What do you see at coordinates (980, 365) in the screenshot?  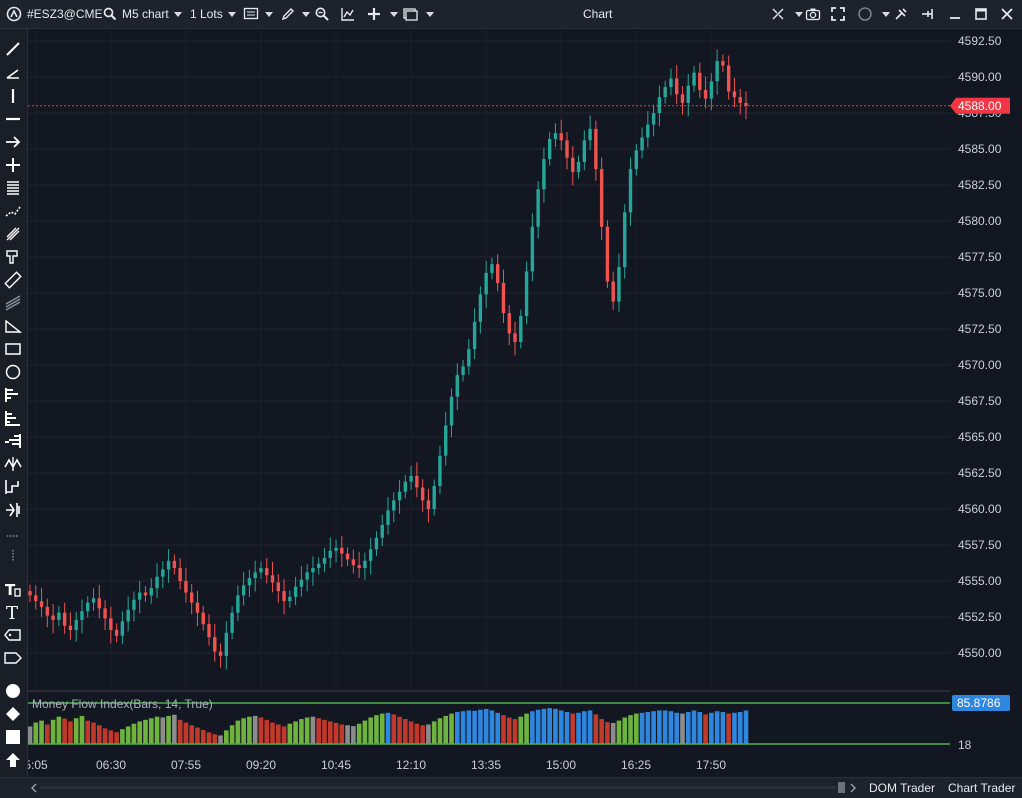 I see `price-tick-label: 4570.00` at bounding box center [980, 365].